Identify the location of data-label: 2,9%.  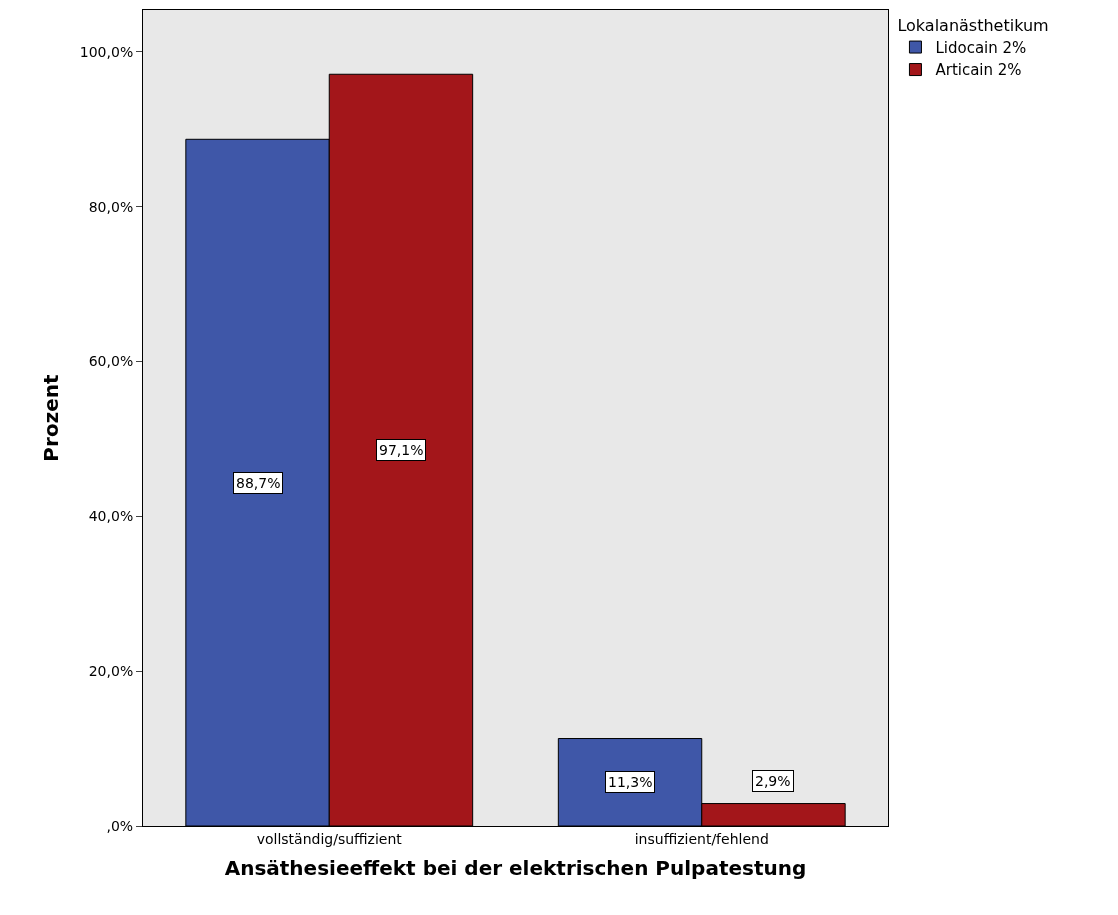
(773, 781).